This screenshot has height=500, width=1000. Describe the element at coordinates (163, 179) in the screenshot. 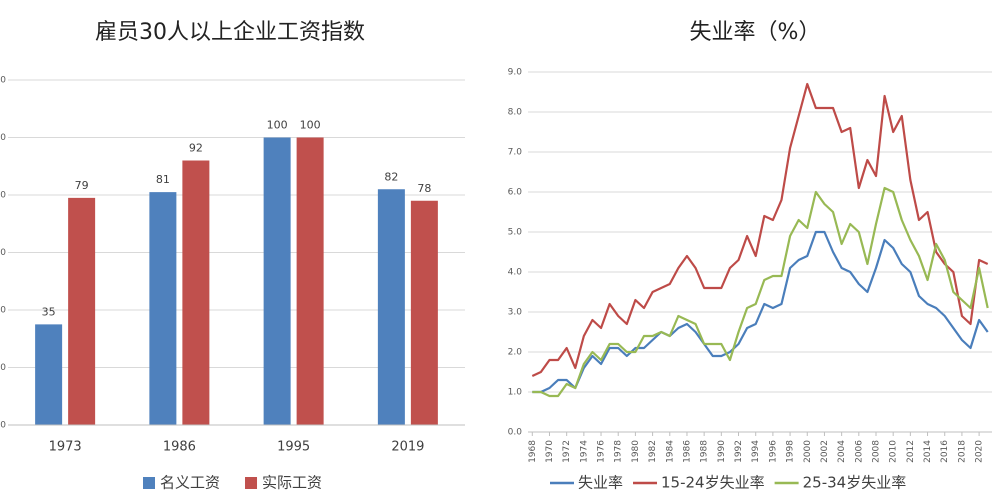

I see `data-label: 81` at that location.